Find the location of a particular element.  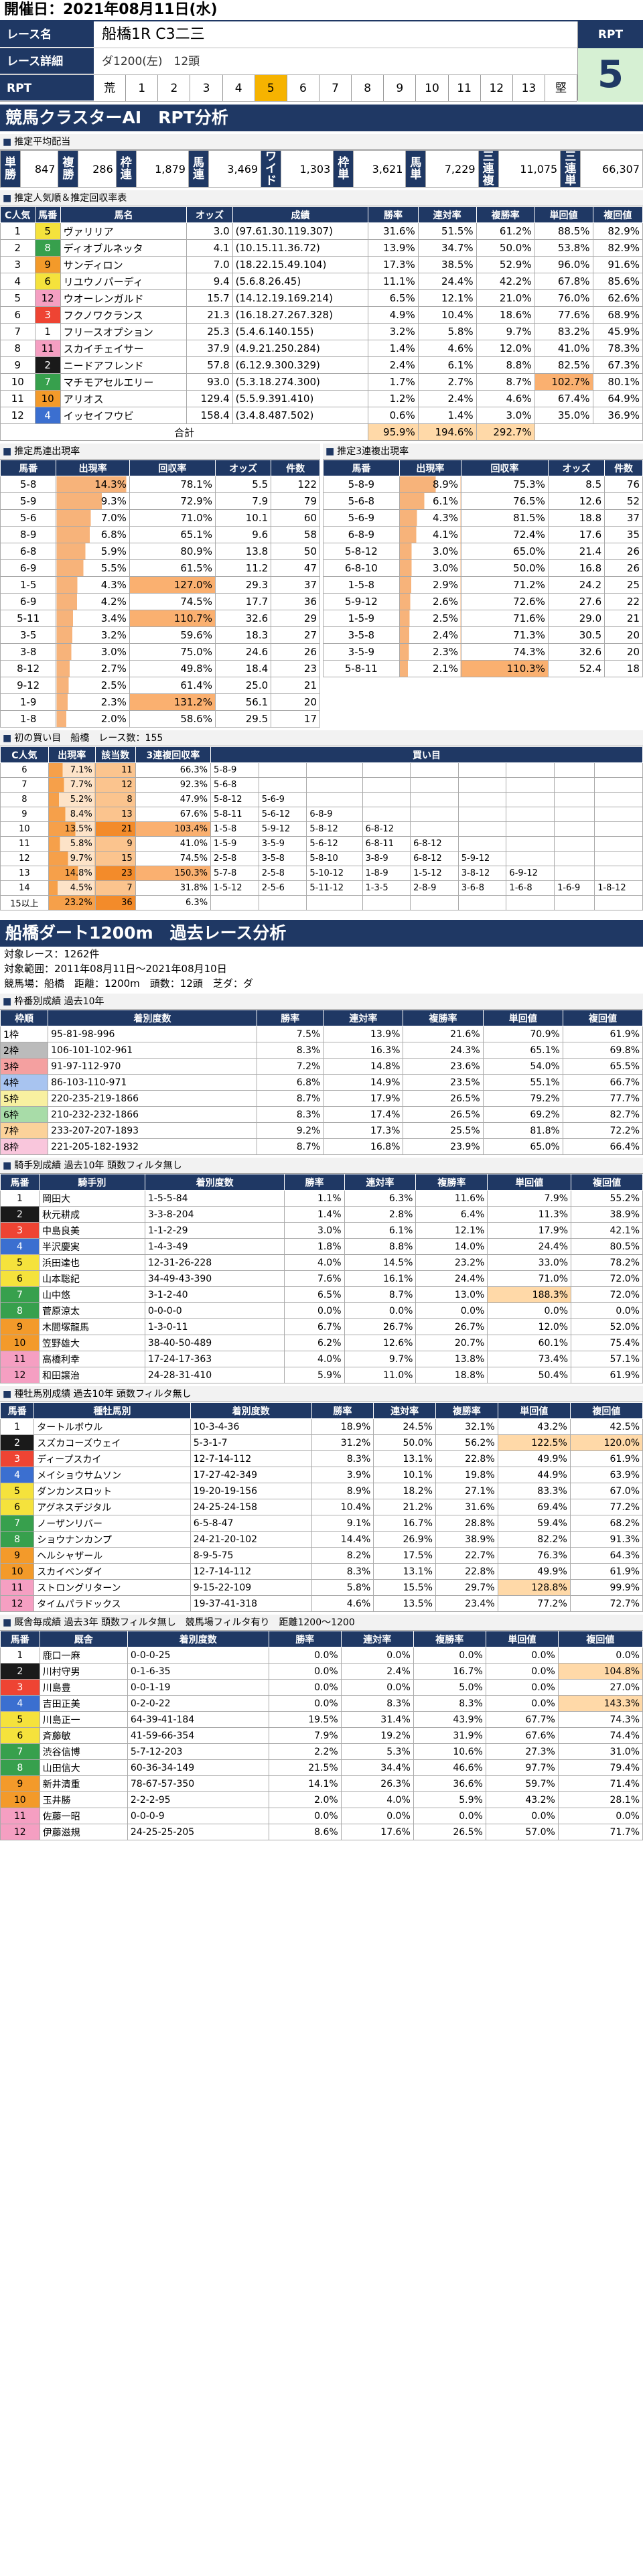

cell: 28.1% is located at coordinates (600, 1799).